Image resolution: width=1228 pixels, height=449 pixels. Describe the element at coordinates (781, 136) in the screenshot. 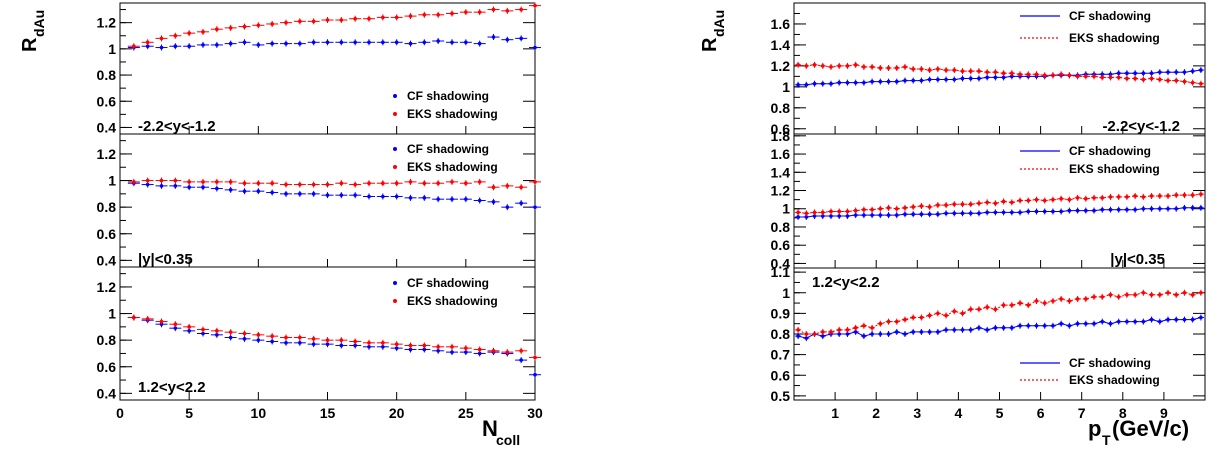

I see `y-tick-label: 1.8` at that location.